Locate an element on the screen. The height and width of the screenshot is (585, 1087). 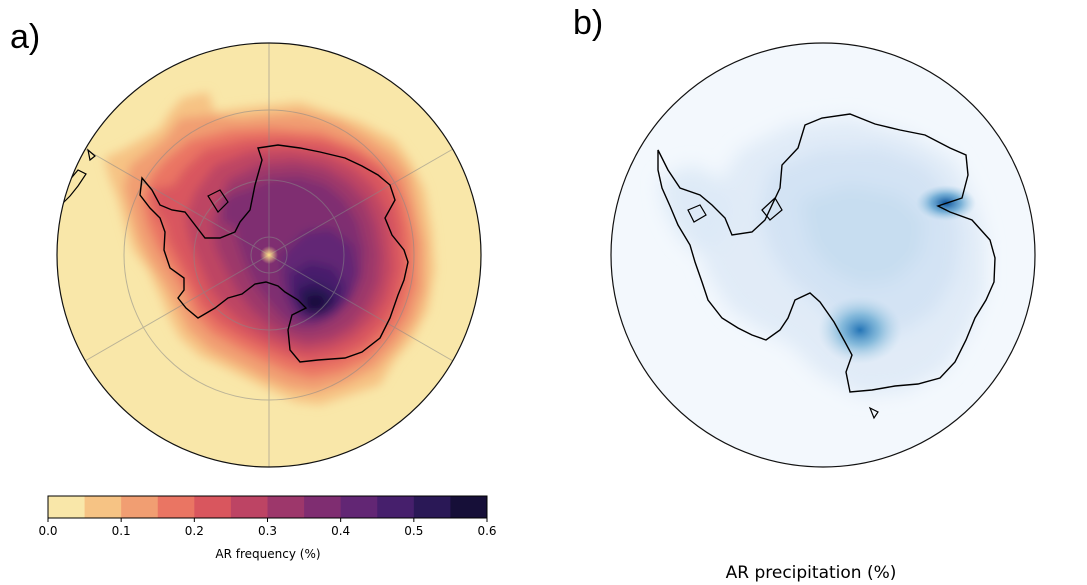
panel-b-coastline is located at coordinates (826, 253).